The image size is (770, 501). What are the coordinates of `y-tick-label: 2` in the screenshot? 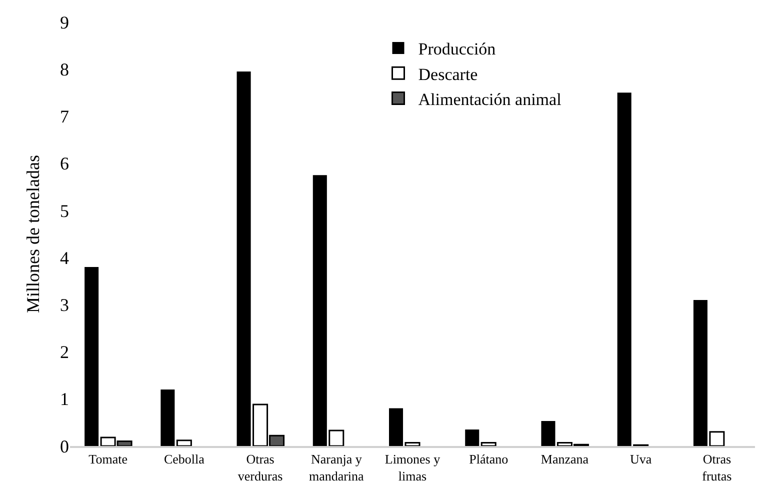 It's located at (64, 352).